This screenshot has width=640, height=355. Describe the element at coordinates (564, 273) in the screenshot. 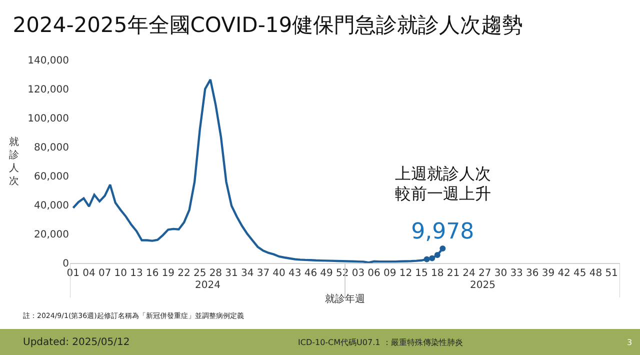

I see `x-tick-label: 42` at that location.